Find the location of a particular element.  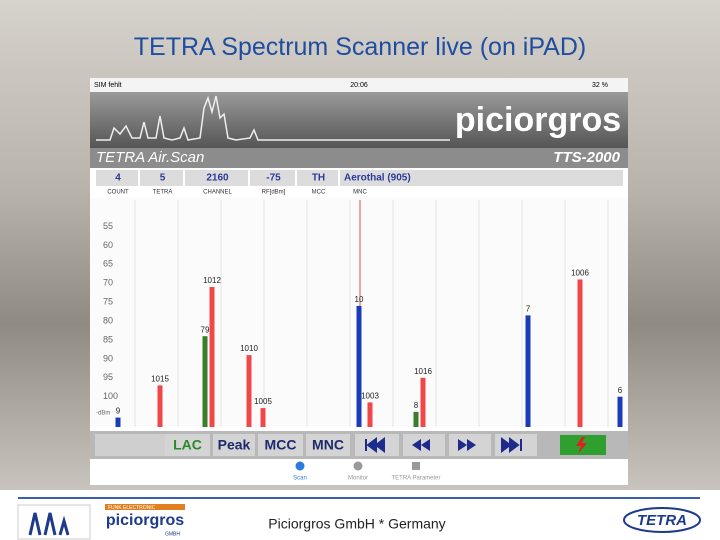

tetra-logo: TETRA is located at coordinates (662, 520).